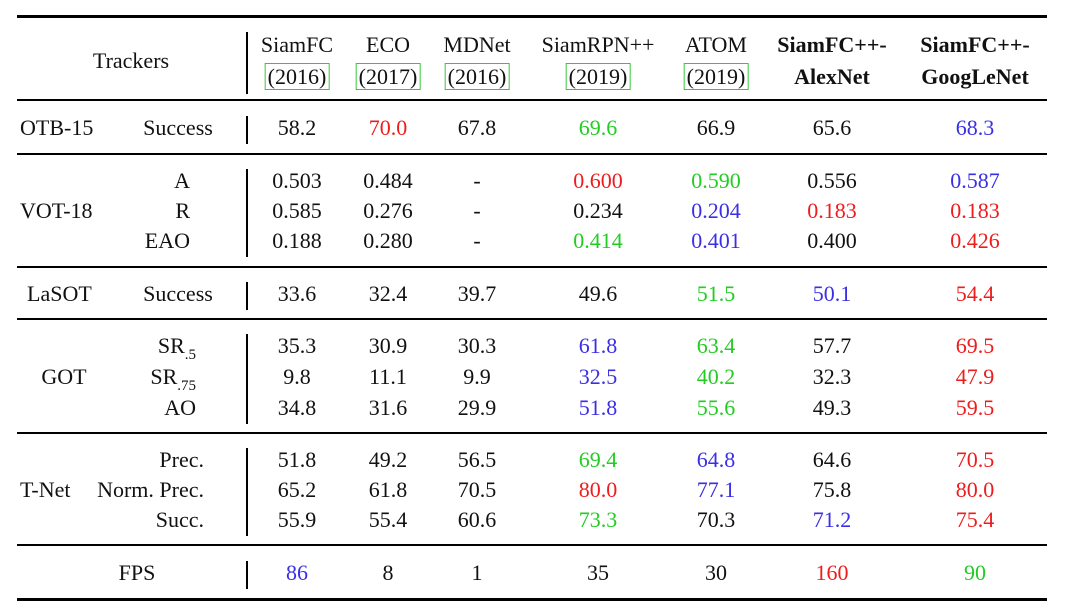 This screenshot has height=613, width=1070. I want to click on benchmark-label: FPS, so click(137, 572).